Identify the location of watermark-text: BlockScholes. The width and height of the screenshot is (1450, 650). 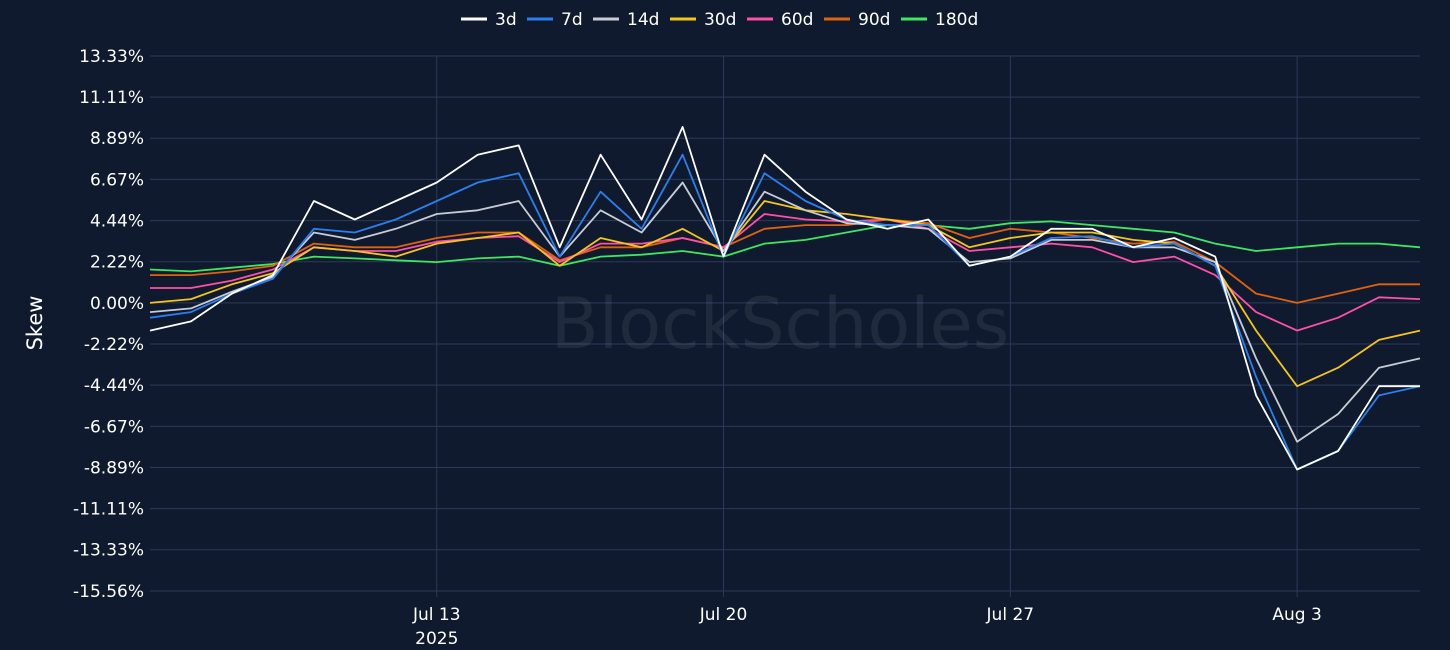
(780, 324).